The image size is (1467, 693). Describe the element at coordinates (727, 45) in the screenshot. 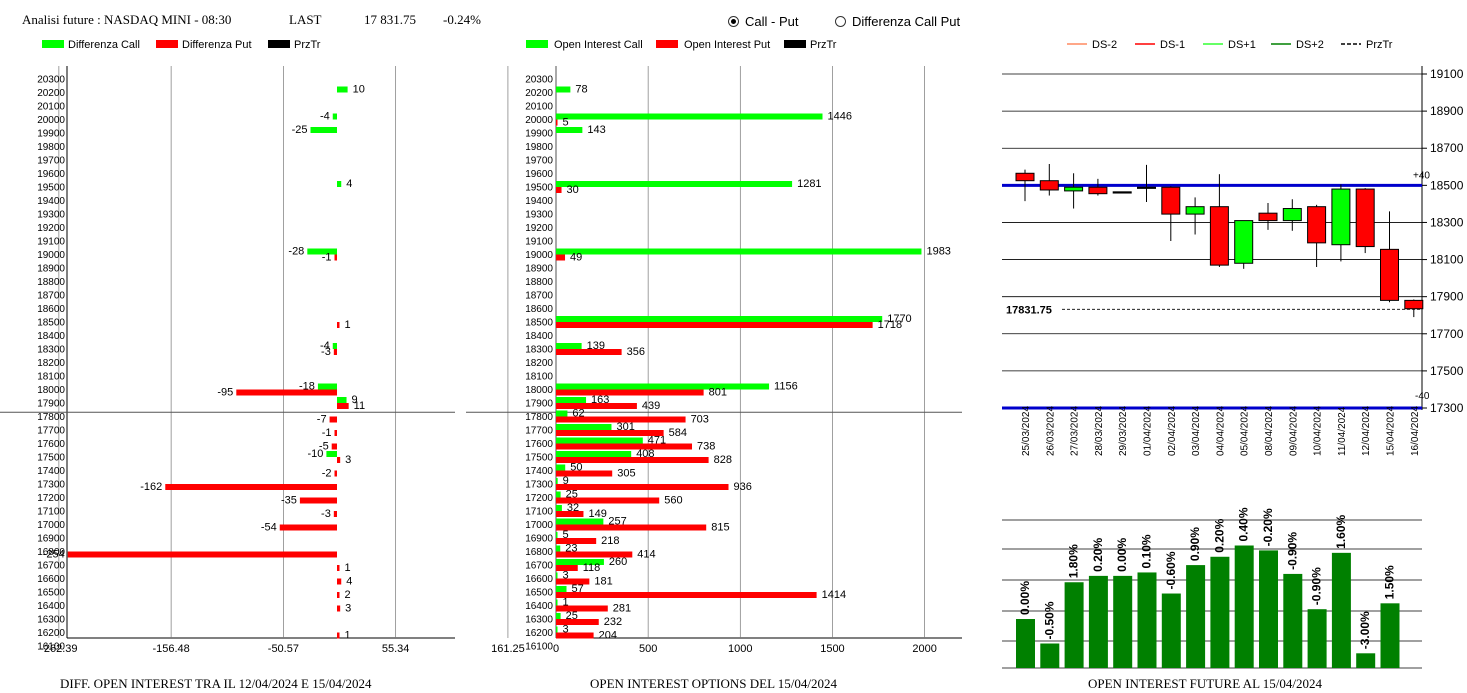

I see `legend-label-put-oi: Open Interest Put` at that location.